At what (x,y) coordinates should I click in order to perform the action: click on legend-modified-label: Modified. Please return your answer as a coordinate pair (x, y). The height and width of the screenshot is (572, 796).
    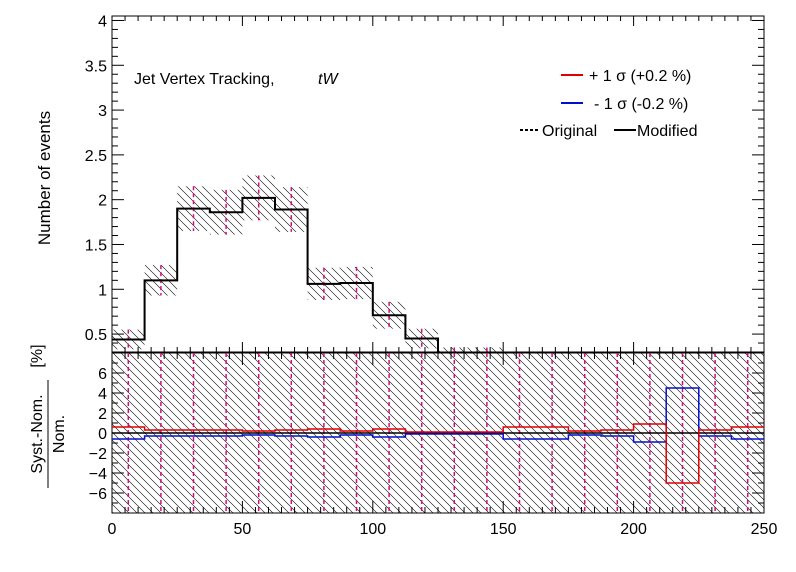
    Looking at the image, I should click on (667, 131).